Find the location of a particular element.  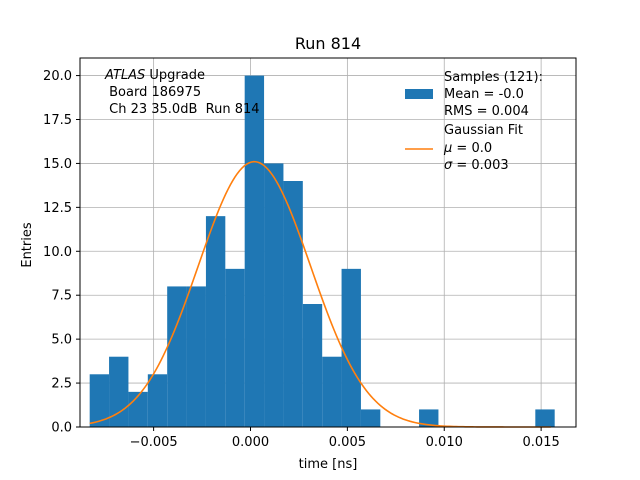

legend-samples-mean: Mean = -0.0 is located at coordinates (484, 94).